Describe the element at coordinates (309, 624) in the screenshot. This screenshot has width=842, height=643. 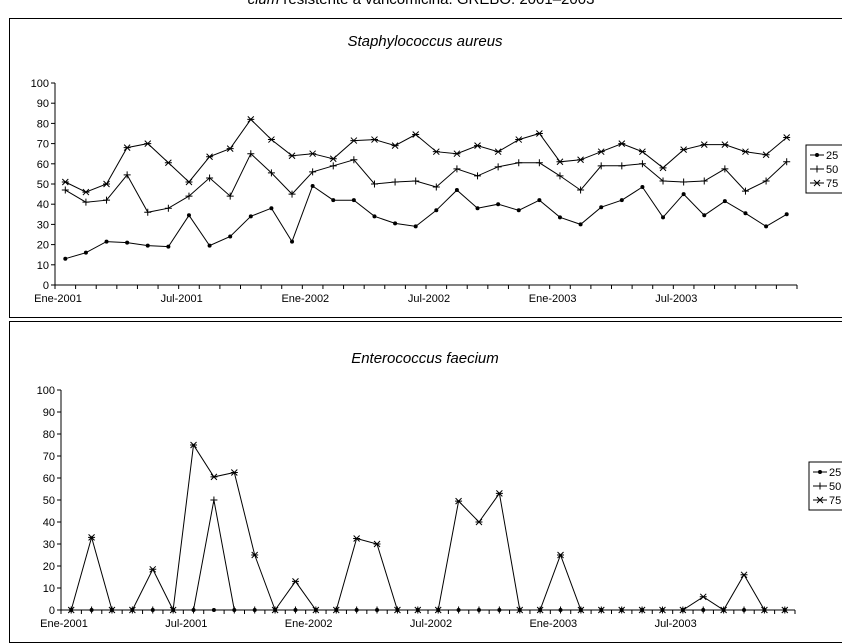
I see `ef-x-tick-label: Ene-2002` at that location.